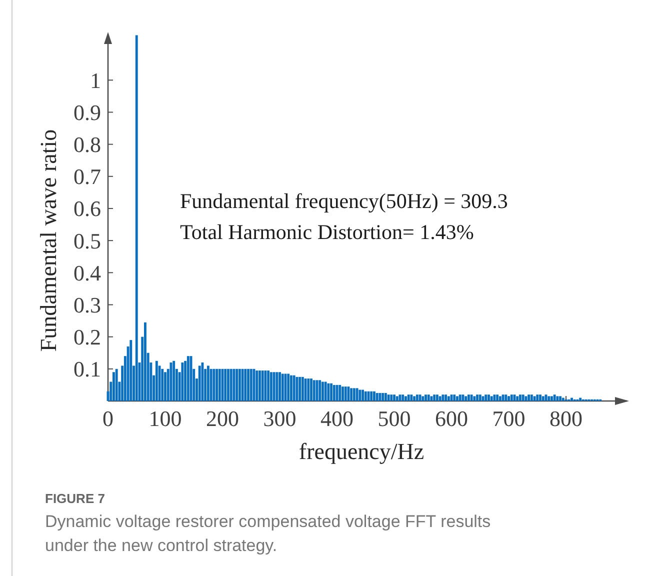 The height and width of the screenshot is (576, 656). I want to click on y-axis-title: Fundamental wave ratio, so click(48, 240).